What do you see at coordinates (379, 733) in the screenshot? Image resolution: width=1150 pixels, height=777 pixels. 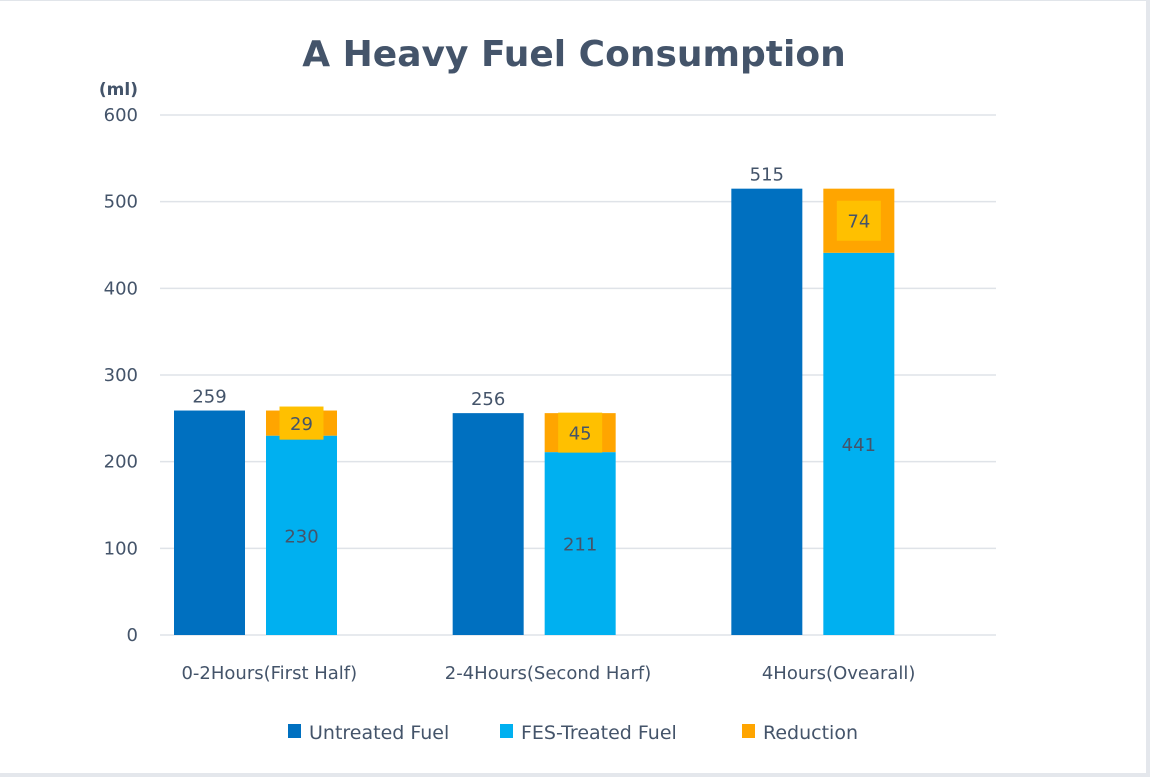 I see `legend-label: Untreated Fuel` at bounding box center [379, 733].